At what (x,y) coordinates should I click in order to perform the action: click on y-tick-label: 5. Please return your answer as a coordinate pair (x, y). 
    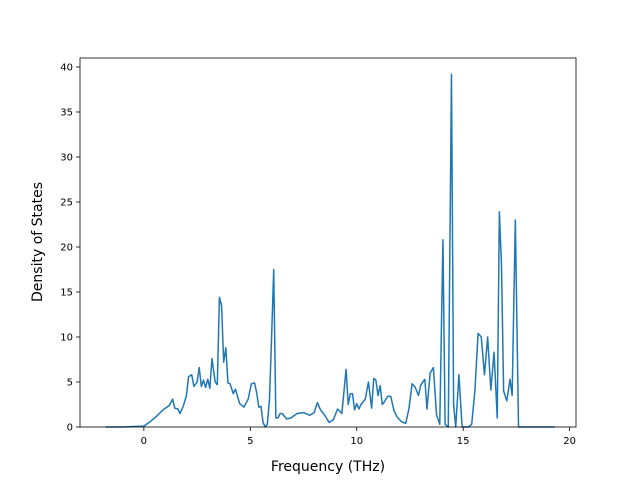
    Looking at the image, I should click on (70, 383).